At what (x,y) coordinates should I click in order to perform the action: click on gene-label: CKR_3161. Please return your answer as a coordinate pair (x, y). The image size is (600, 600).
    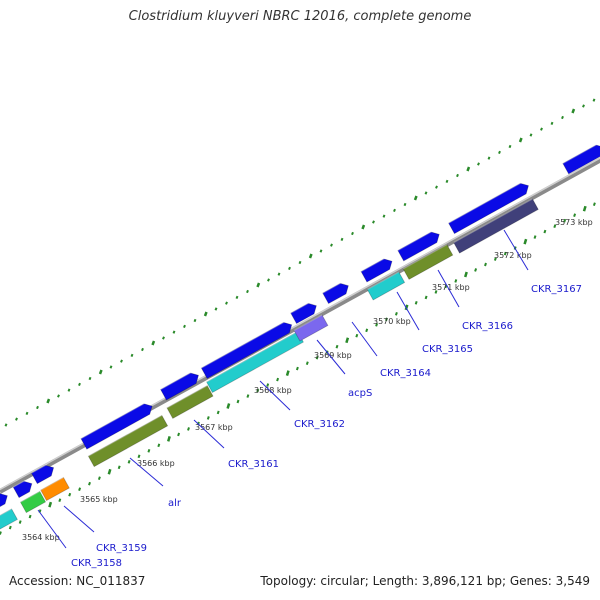
    Looking at the image, I should click on (253, 464).